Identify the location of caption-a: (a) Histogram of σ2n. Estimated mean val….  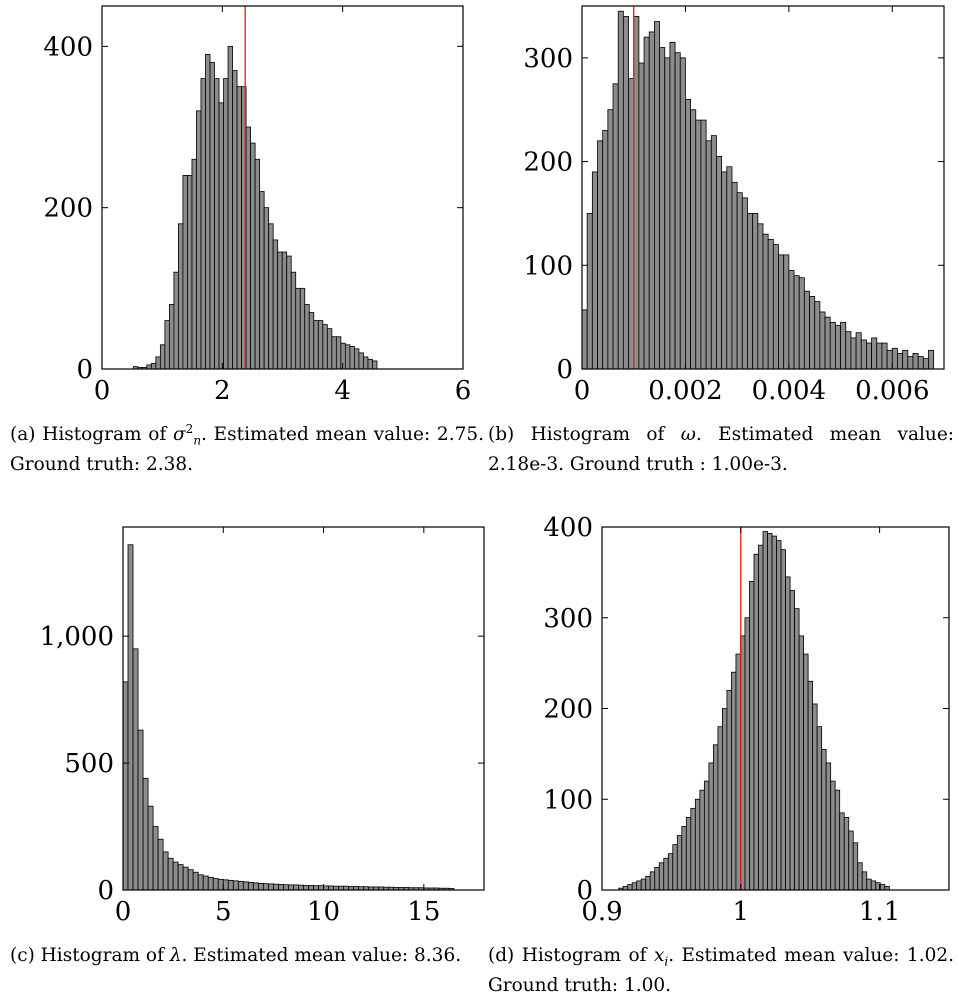
(247, 448).